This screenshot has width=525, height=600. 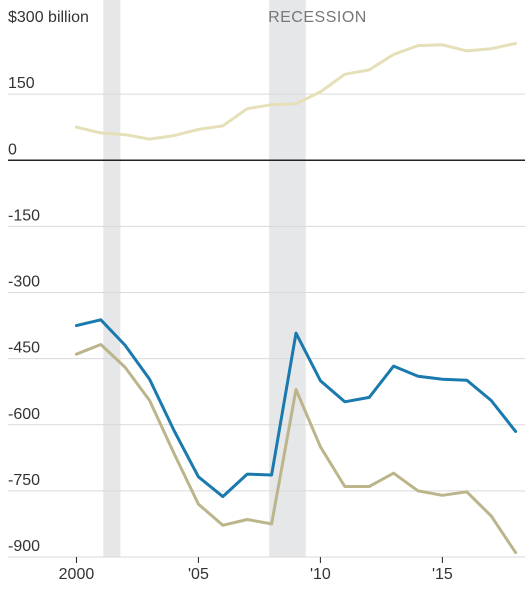 What do you see at coordinates (24, 480) in the screenshot?
I see `y-tick-label: -750` at bounding box center [24, 480].